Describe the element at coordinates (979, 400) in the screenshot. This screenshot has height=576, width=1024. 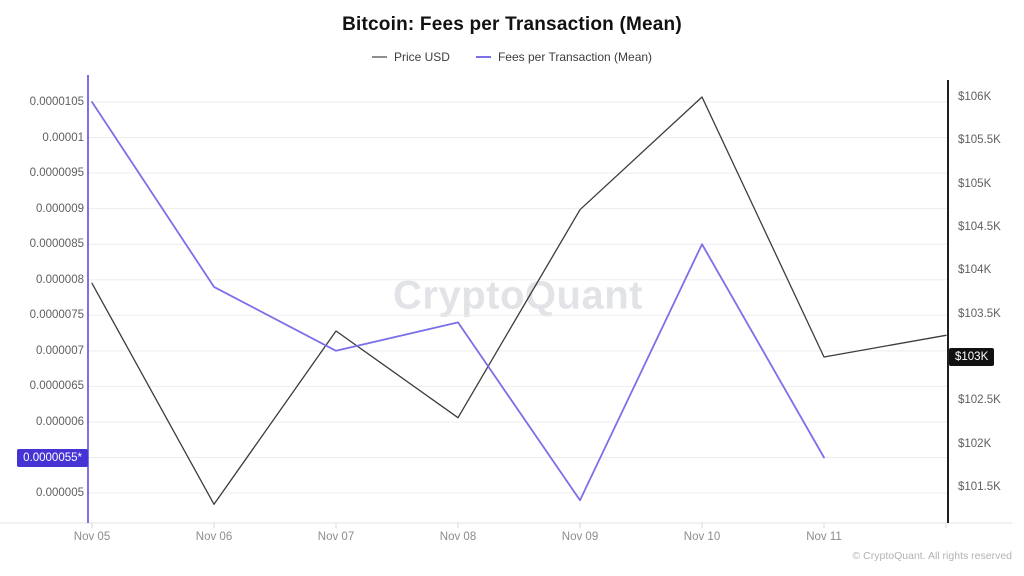
I see `right-axis-tick-label: $102.5K` at that location.